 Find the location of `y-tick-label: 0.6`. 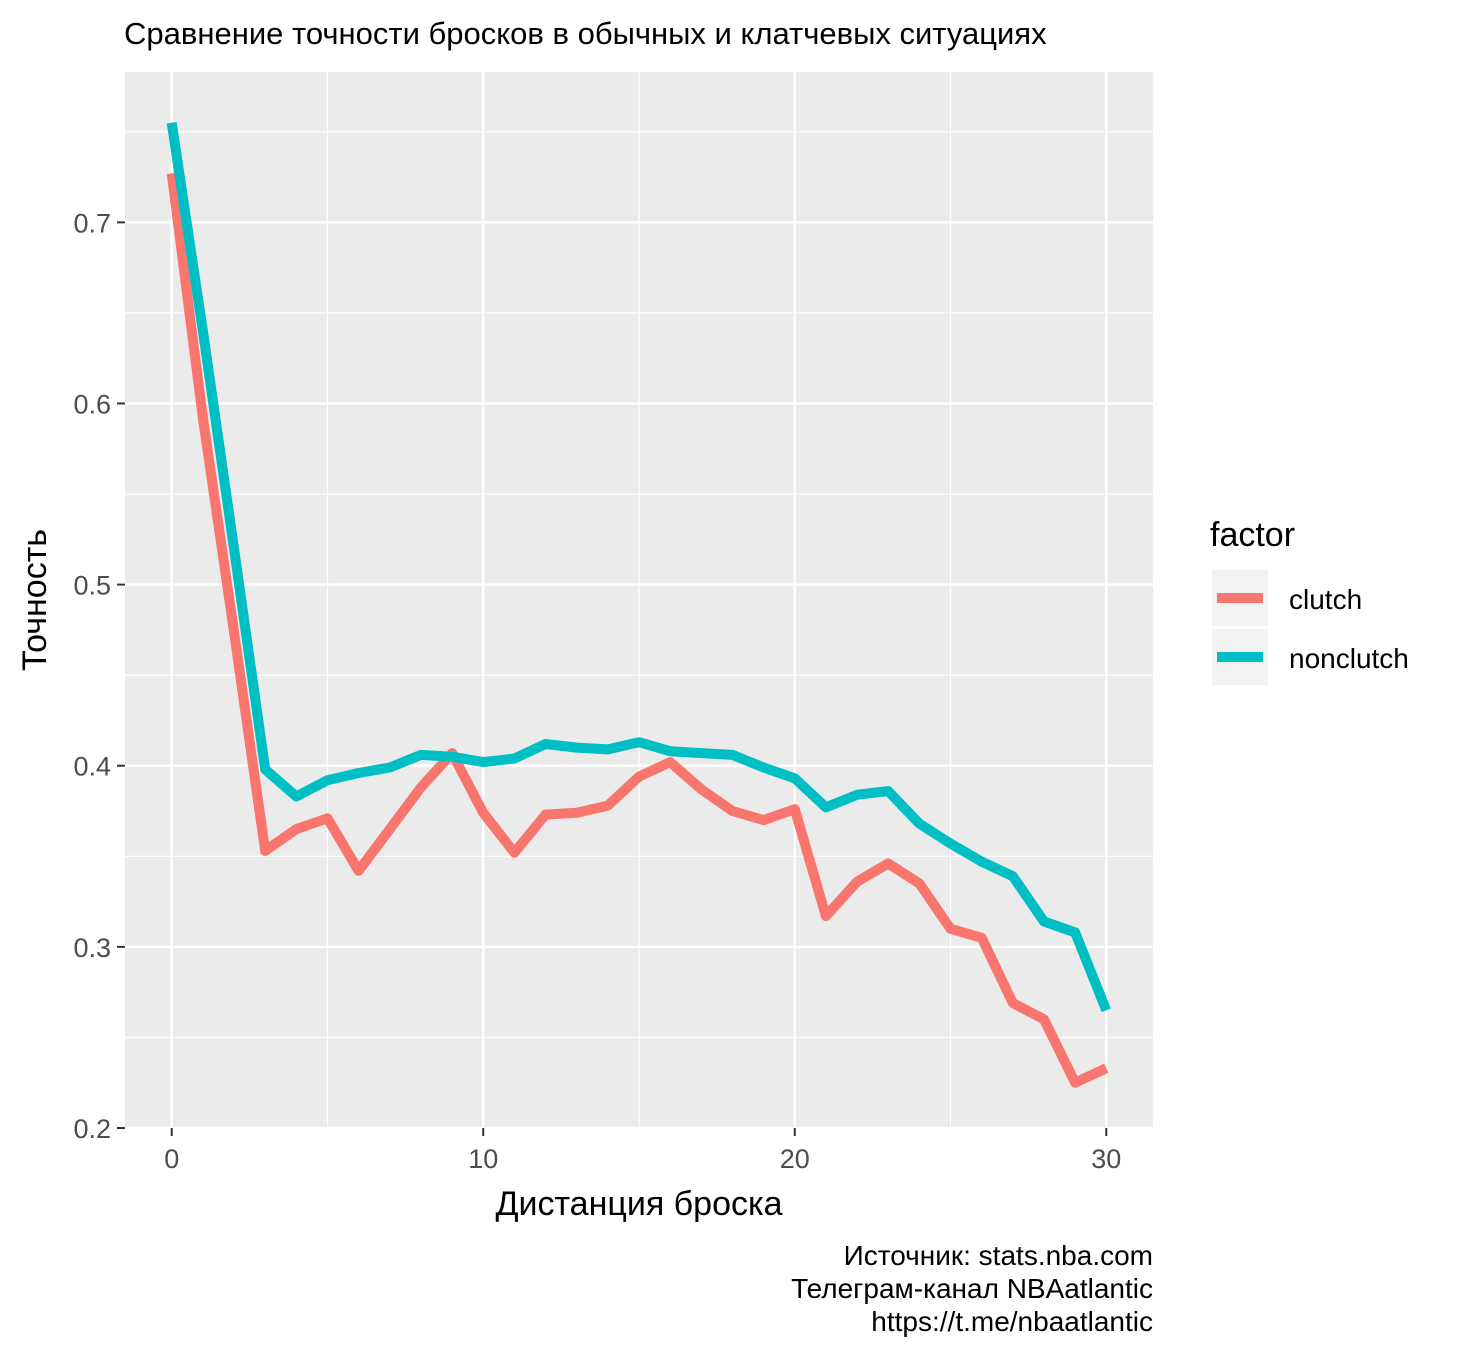

y-tick-label: 0.6 is located at coordinates (92, 404).